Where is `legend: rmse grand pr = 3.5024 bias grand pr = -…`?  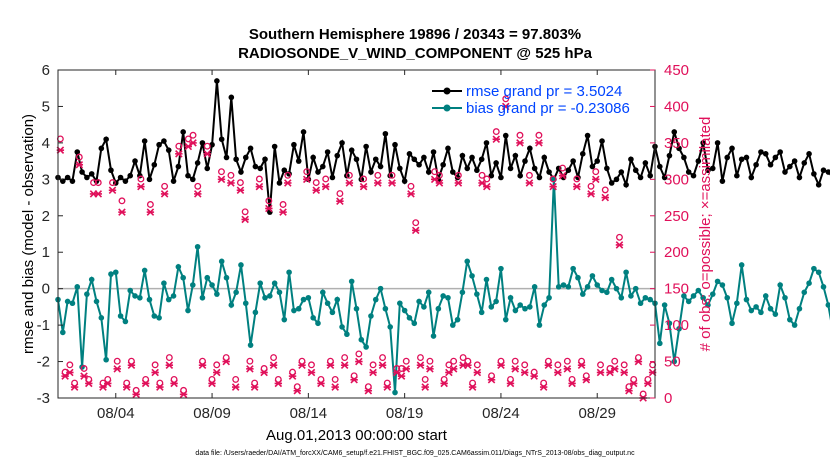 legend: rmse grand pr = 3.5024 bias grand pr = -… is located at coordinates (531, 100).